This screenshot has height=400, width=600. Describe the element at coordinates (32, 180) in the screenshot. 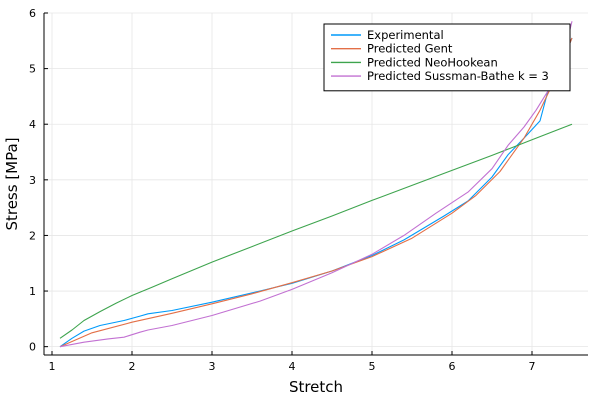

I see `y-tick-label: 3` at that location.